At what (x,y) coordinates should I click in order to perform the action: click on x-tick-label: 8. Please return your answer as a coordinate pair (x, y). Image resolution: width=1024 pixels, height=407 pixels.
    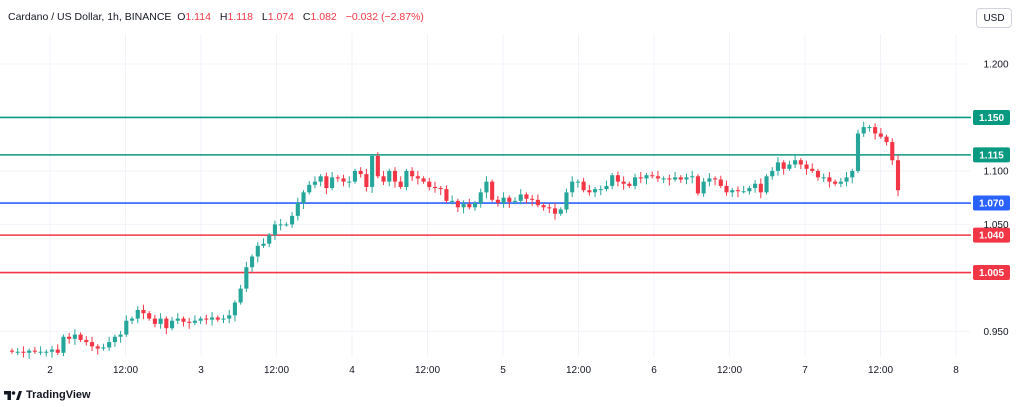
    Looking at the image, I should click on (956, 370).